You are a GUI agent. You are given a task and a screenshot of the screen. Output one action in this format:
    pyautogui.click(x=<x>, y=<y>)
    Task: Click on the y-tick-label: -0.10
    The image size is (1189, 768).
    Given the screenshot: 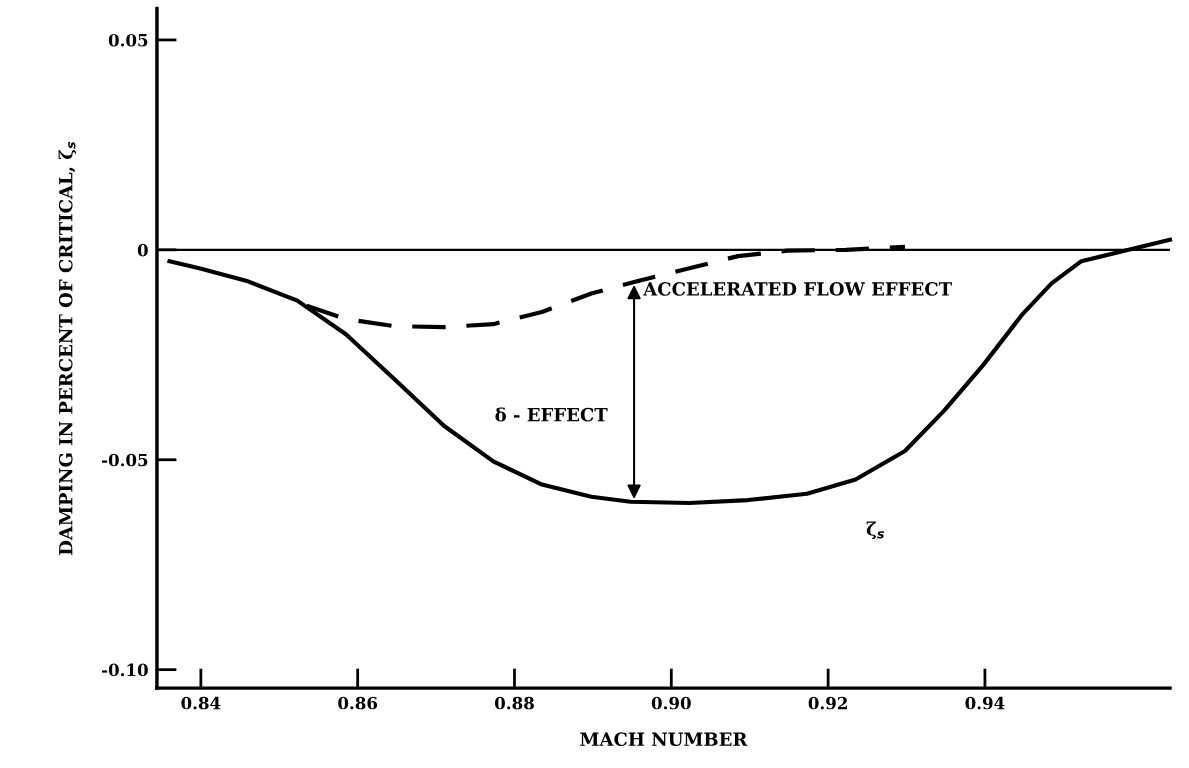 What is the action you would take?
    pyautogui.click(x=125, y=670)
    